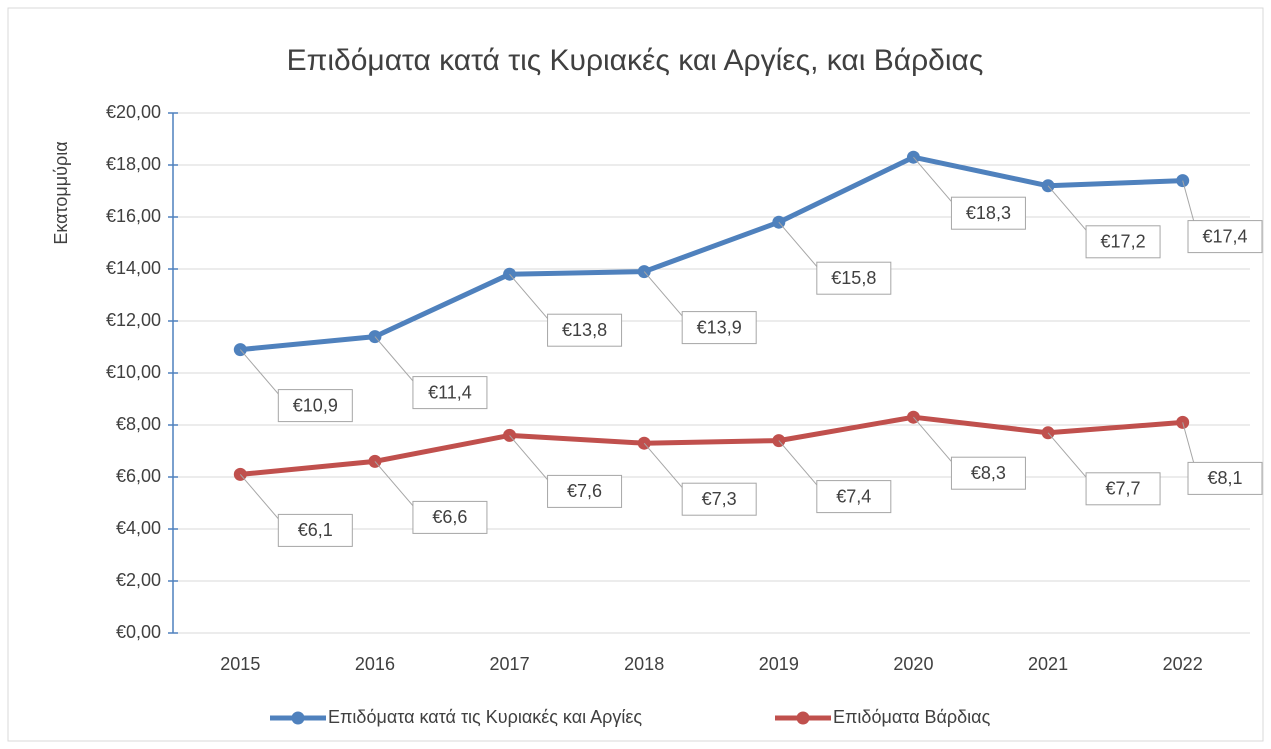 The height and width of the screenshot is (749, 1271). I want to click on data-label: €10,9, so click(315, 405).